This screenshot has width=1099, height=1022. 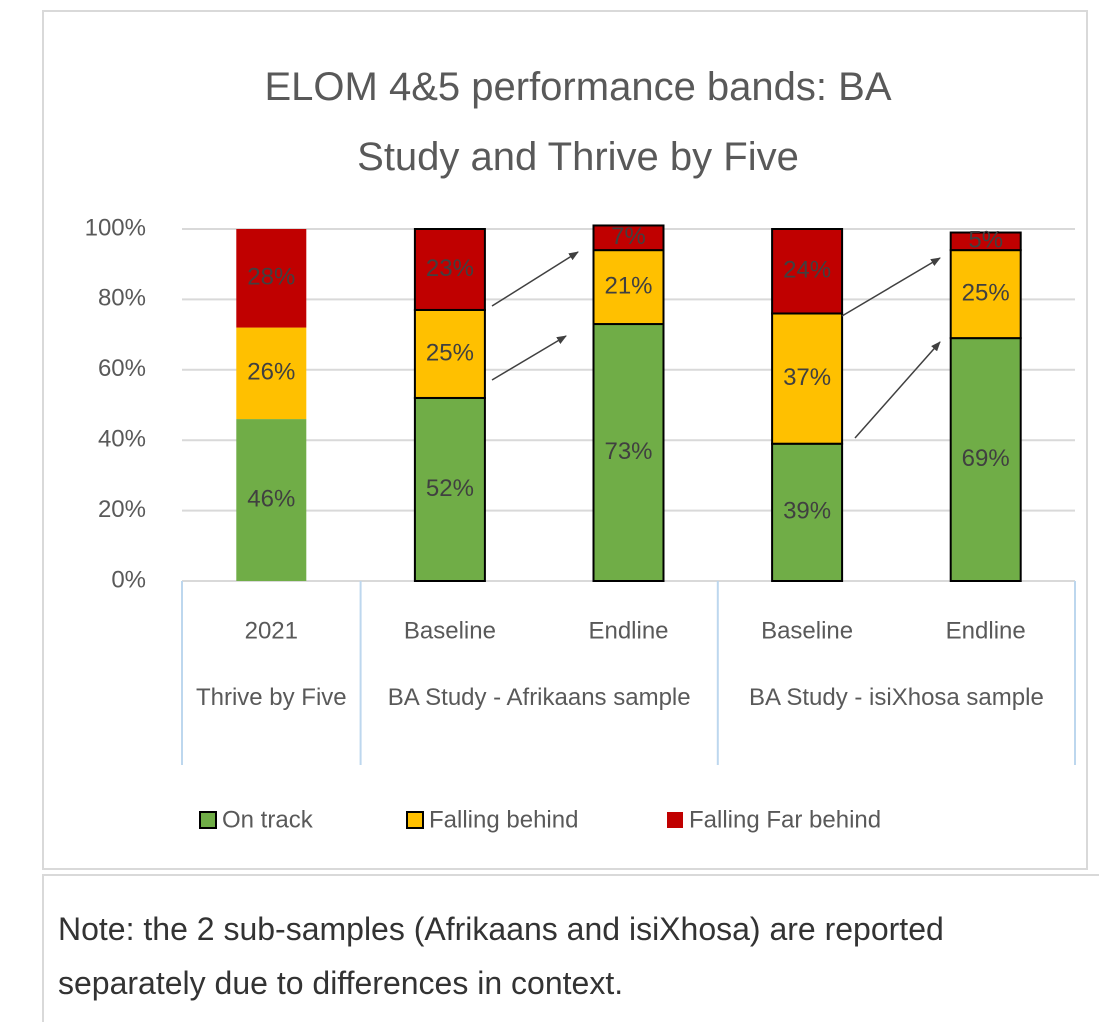 I want to click on data-label: 26%, so click(x=271, y=372).